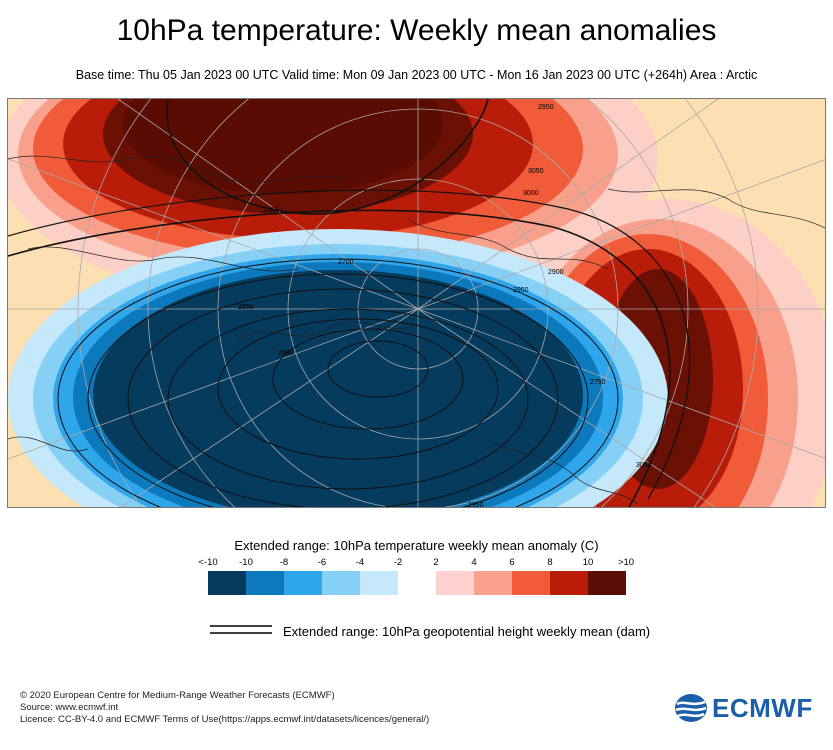  What do you see at coordinates (283, 146) in the screenshot?
I see `warm-anomaly-core` at bounding box center [283, 146].